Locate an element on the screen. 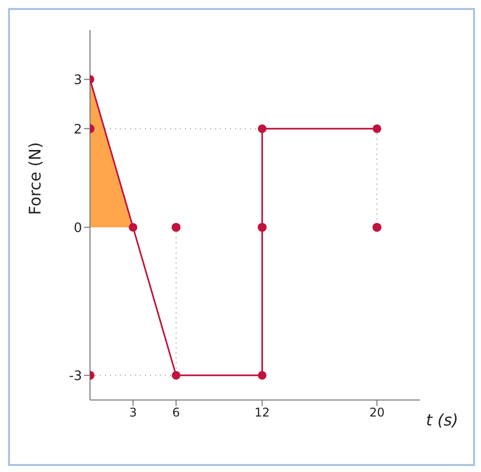 The width and height of the screenshot is (481, 472). y-axis-title: Force (N) is located at coordinates (35, 178).